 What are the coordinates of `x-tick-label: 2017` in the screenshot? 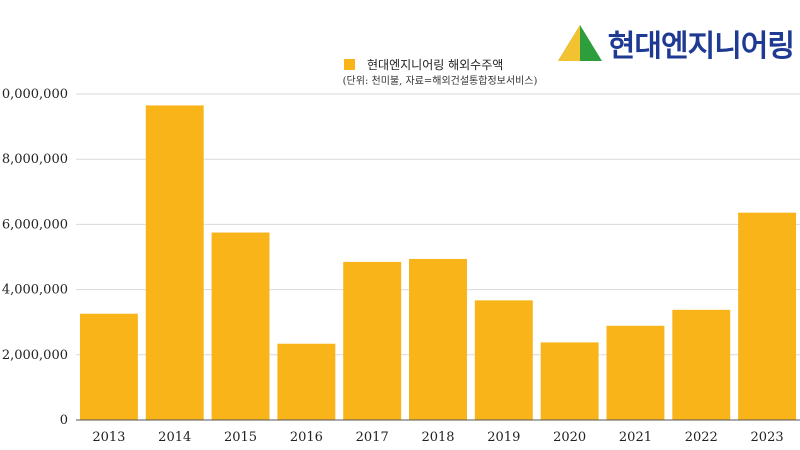 It's located at (372, 437).